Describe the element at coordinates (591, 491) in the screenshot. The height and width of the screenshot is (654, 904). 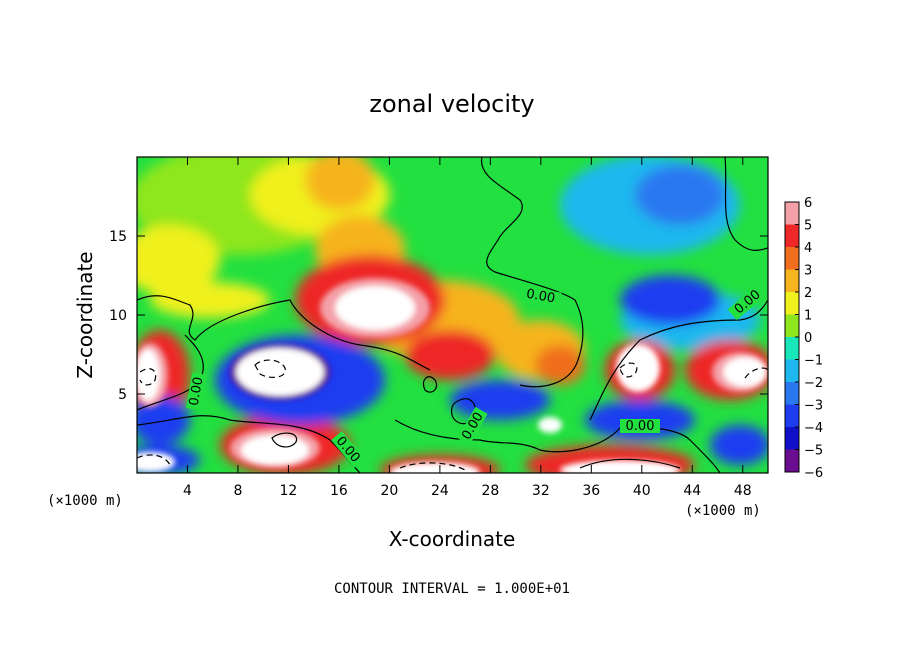
I see `x-tick-label: 36` at that location.